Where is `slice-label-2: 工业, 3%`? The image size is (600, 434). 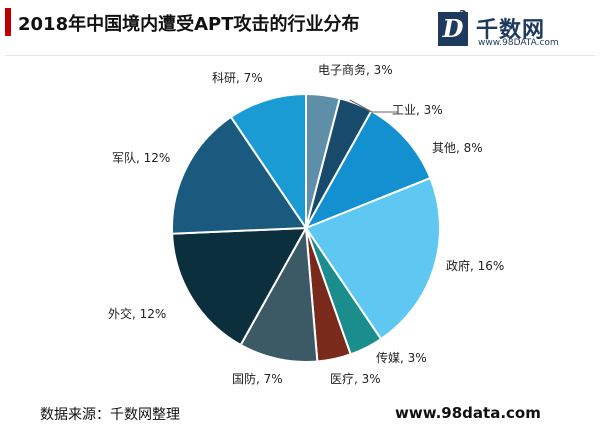 slice-label-2: 工业, 3% is located at coordinates (417, 110).